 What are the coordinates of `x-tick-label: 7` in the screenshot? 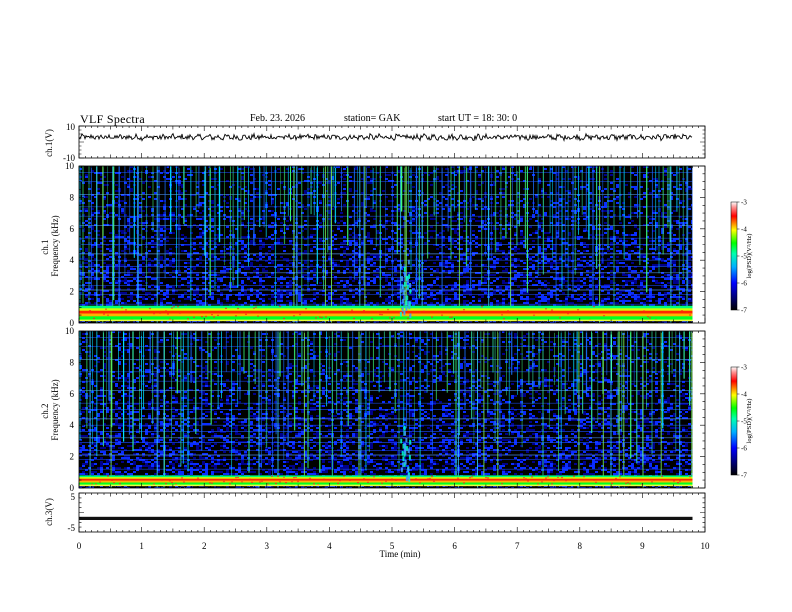 It's located at (517, 546).